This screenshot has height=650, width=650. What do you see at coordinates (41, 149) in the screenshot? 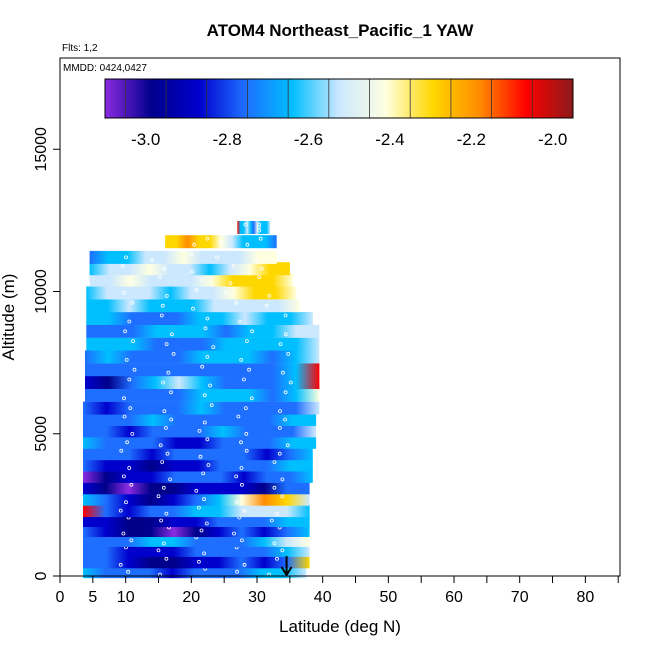
I see `y-tick-label: 15000` at bounding box center [41, 149].